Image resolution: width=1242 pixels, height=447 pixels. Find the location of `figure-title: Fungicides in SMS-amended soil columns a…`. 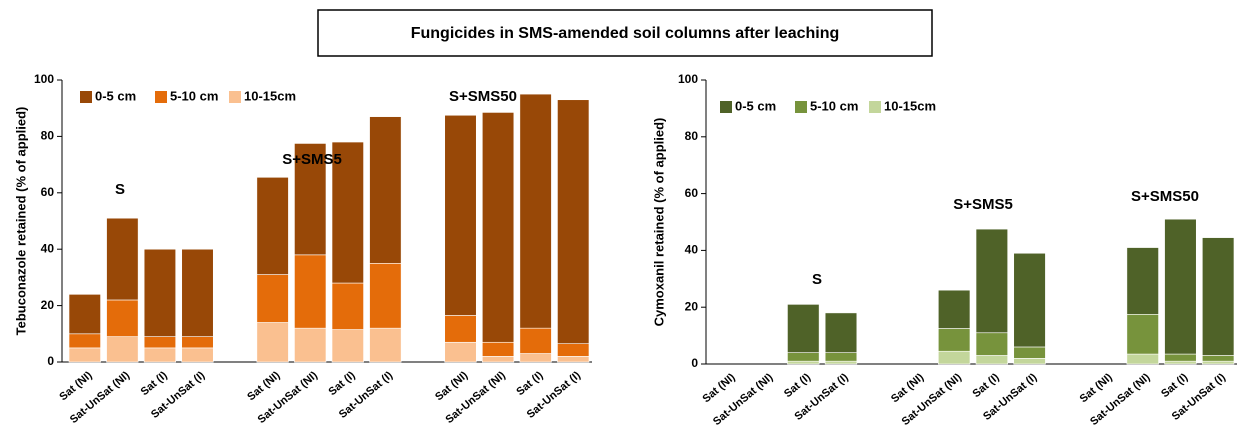

figure-title: Fungicides in SMS-amended soil columns a… is located at coordinates (625, 33).